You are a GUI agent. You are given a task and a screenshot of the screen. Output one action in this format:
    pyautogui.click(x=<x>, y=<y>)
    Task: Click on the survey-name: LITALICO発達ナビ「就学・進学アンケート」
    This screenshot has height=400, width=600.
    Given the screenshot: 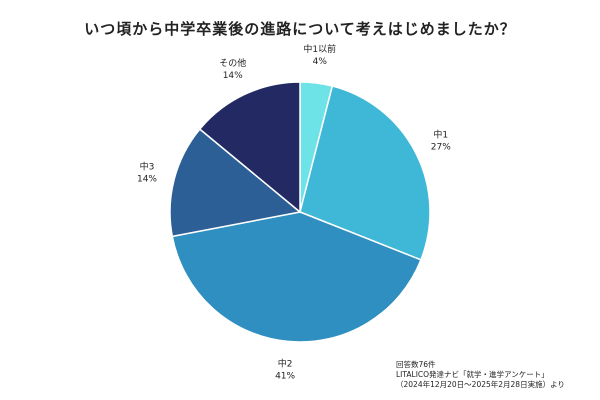 What is the action you would take?
    pyautogui.click(x=472, y=374)
    